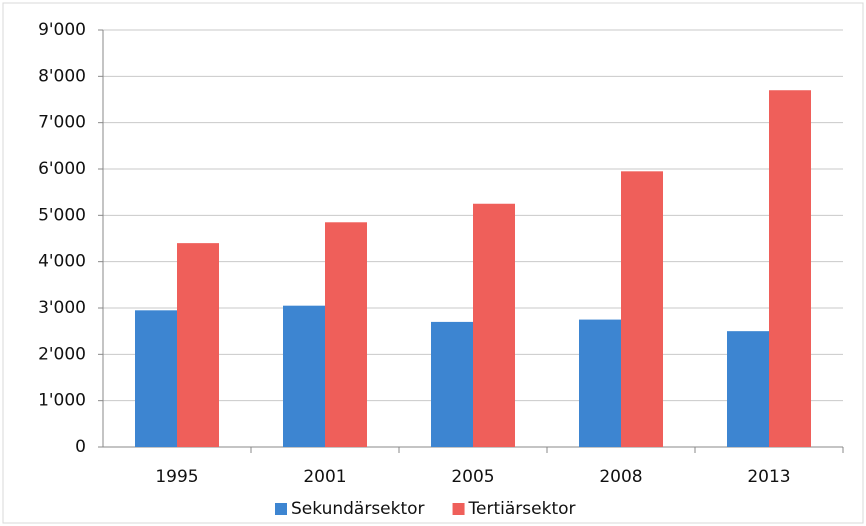 This screenshot has height=526, width=866. What do you see at coordinates (80, 447) in the screenshot?
I see `y-tick-label: 0` at bounding box center [80, 447].